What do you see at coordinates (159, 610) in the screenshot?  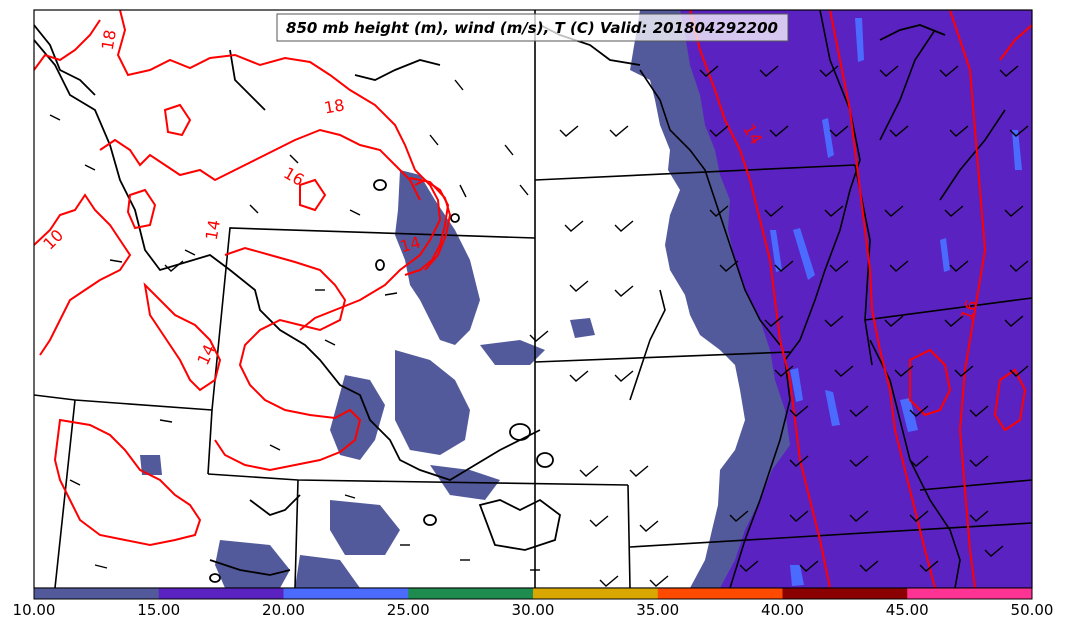 I see `colorbar-tick-label: 15.00` at bounding box center [159, 610].